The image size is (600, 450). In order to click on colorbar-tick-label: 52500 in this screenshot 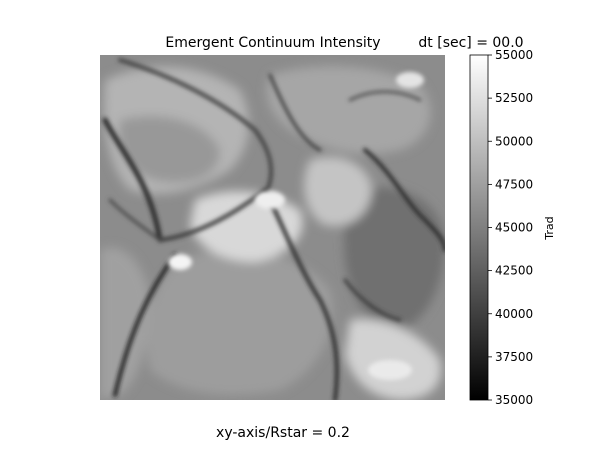, I will do `click(514, 98)`.